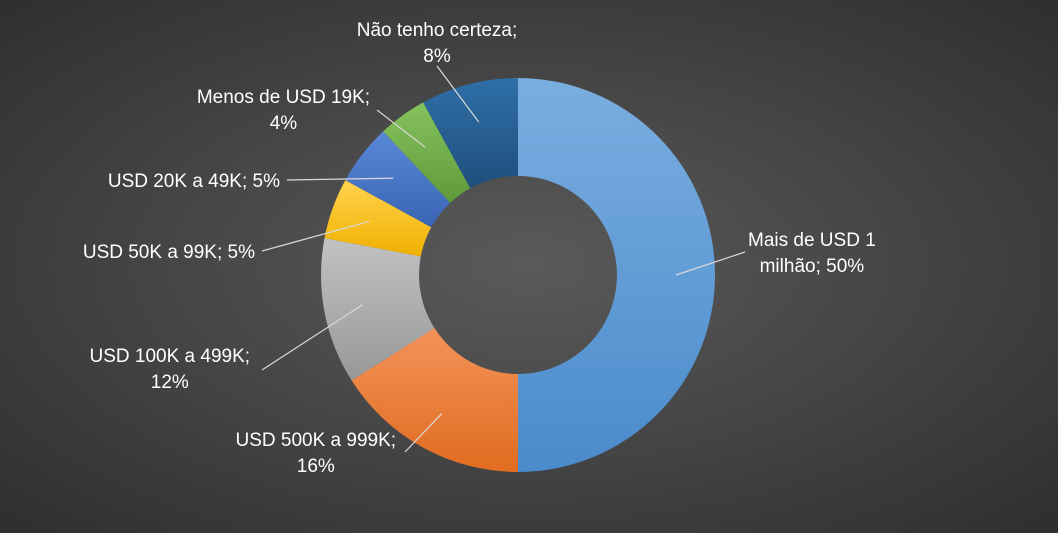 The width and height of the screenshot is (1058, 533). Describe the element at coordinates (170, 356) in the screenshot. I see `data-label-line: USD 100K a 499K;` at that location.